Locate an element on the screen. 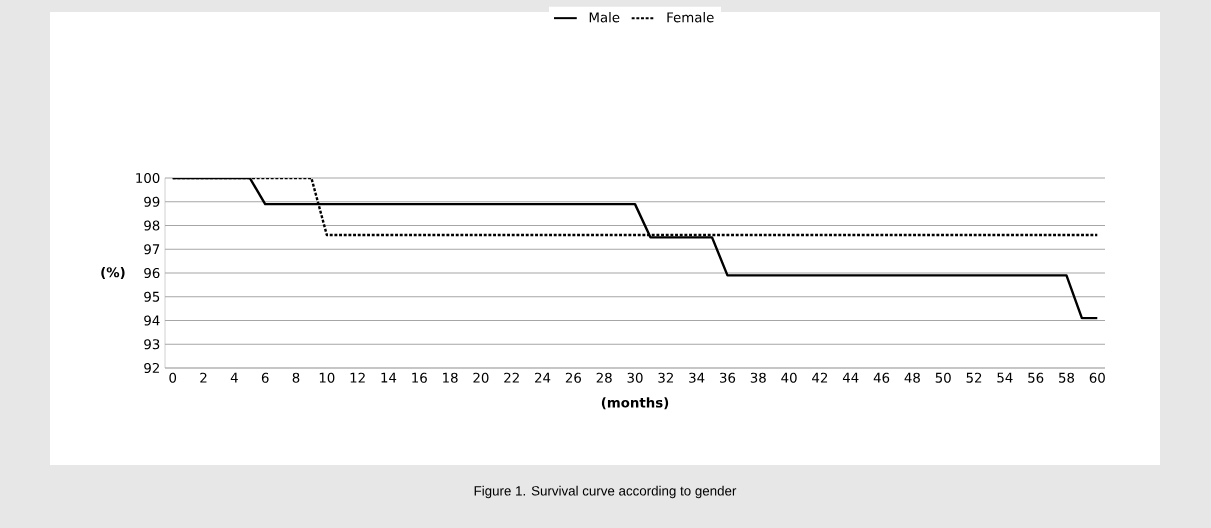 The width and height of the screenshot is (1211, 528). x-tick-label: 38 is located at coordinates (758, 377).